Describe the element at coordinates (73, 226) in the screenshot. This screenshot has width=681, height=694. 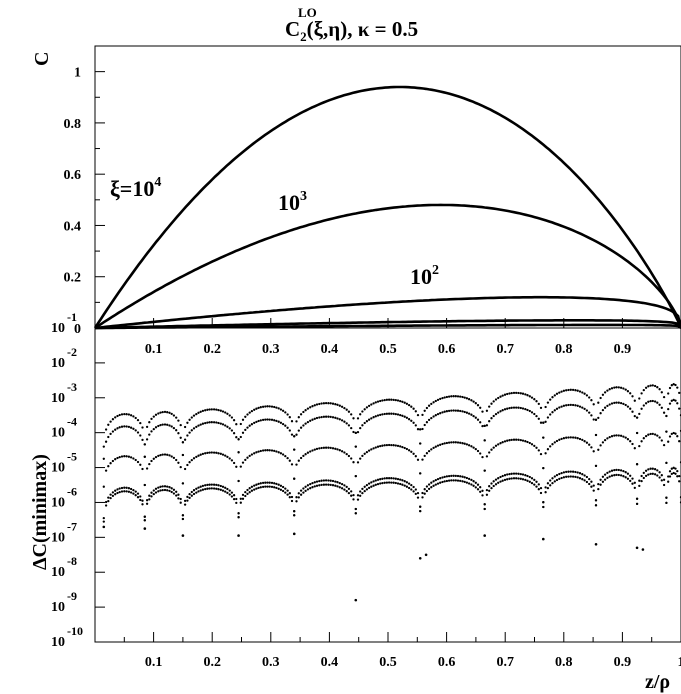
I see `top-y-tick-label: 0.4` at that location.